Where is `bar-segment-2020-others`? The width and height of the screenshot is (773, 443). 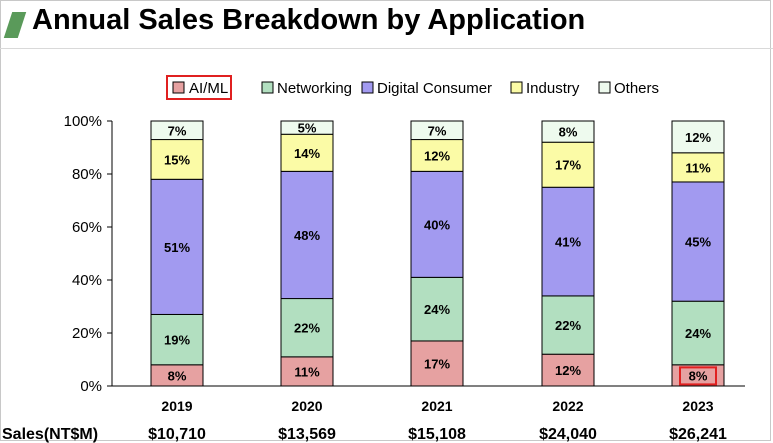 bar-segment-2020-others is located at coordinates (307, 127).